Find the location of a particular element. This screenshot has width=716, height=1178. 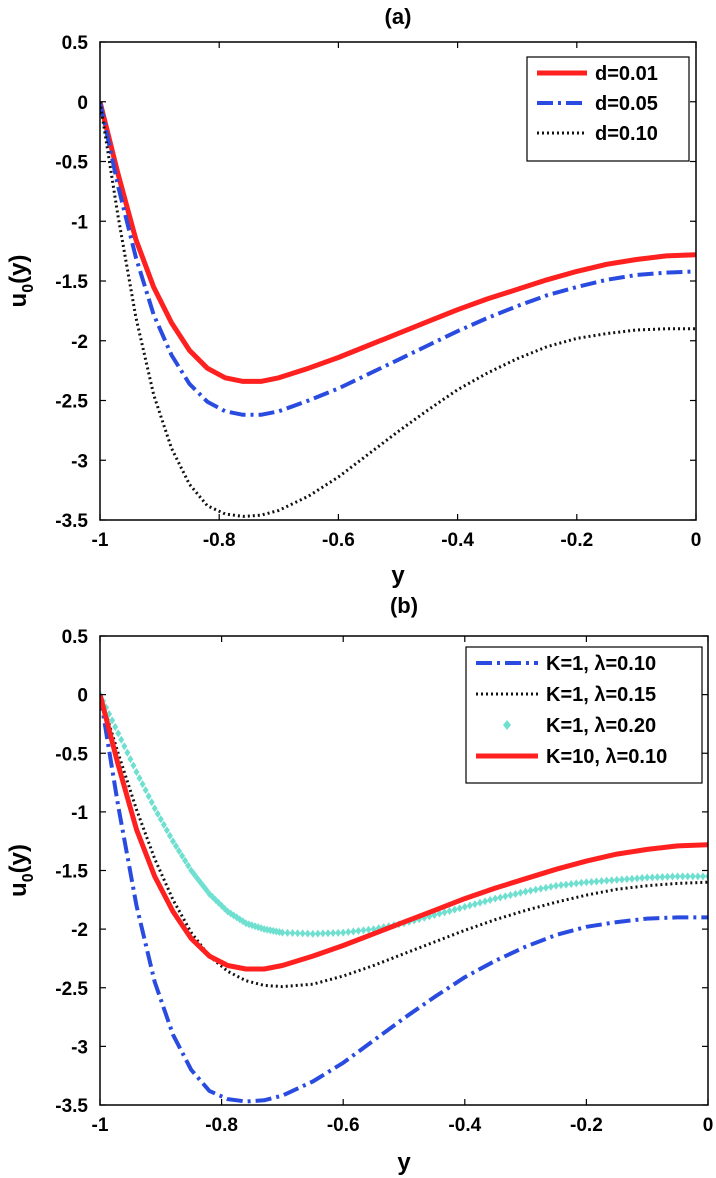

y-tick-label: -1 is located at coordinates (79, 813).